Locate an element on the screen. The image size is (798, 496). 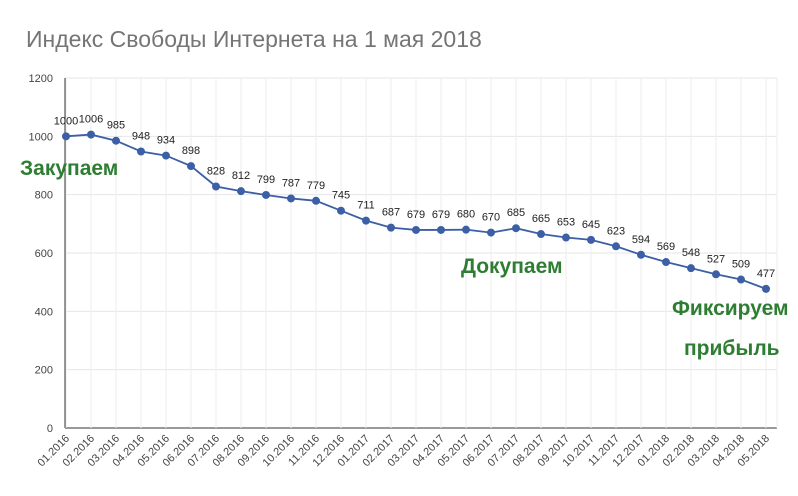
data-label: 812 is located at coordinates (241, 176).